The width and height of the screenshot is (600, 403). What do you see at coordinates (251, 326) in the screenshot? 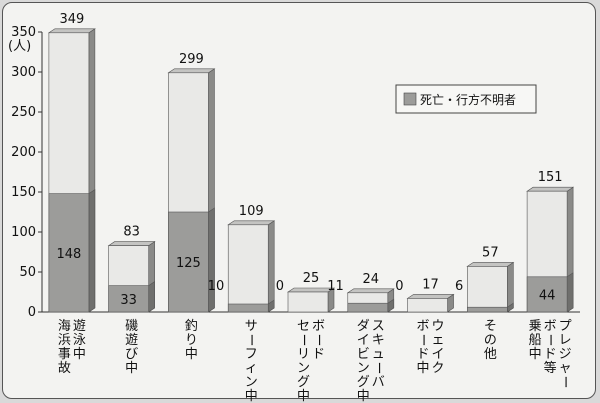
I see `category-label-char: サ` at bounding box center [251, 326].